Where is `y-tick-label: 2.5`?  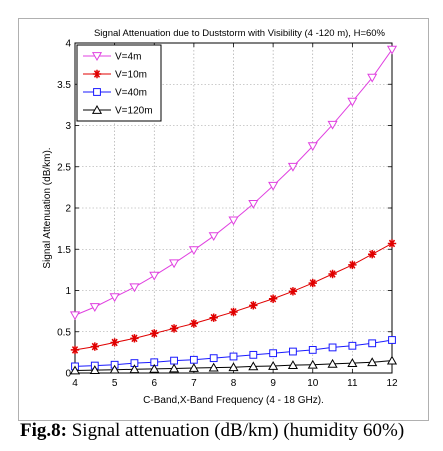
y-tick-label: 2.5 is located at coordinates (64, 167).